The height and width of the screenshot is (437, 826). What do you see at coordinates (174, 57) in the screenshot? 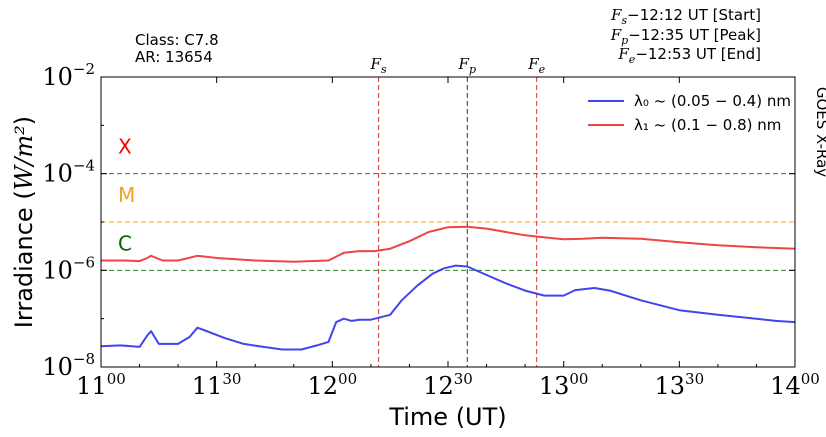
I see `active-region-text: AR: 13654` at bounding box center [174, 57].